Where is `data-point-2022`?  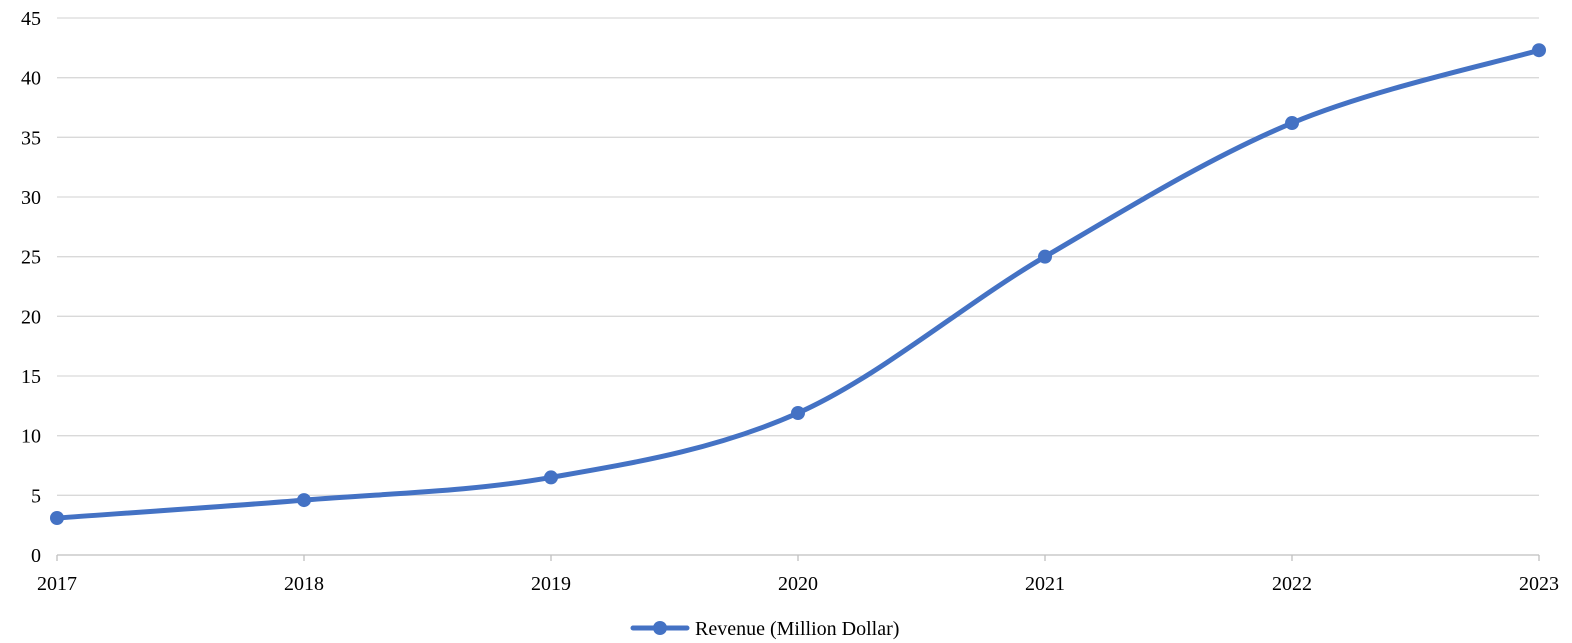
data-point-2022 is located at coordinates (1292, 123).